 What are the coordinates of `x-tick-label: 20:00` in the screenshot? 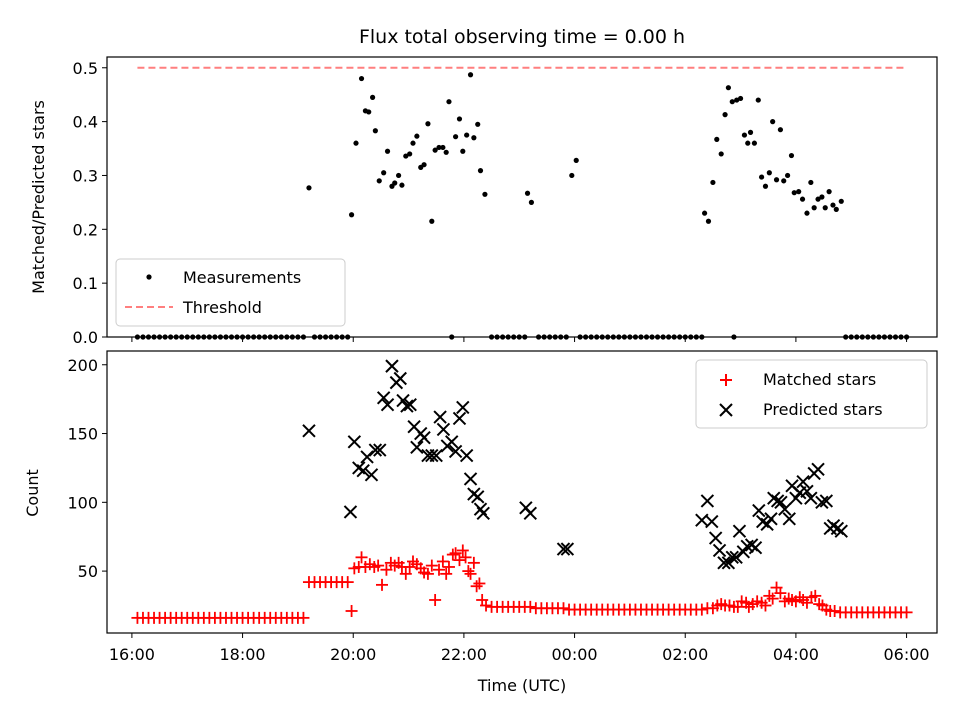 It's located at (353, 654).